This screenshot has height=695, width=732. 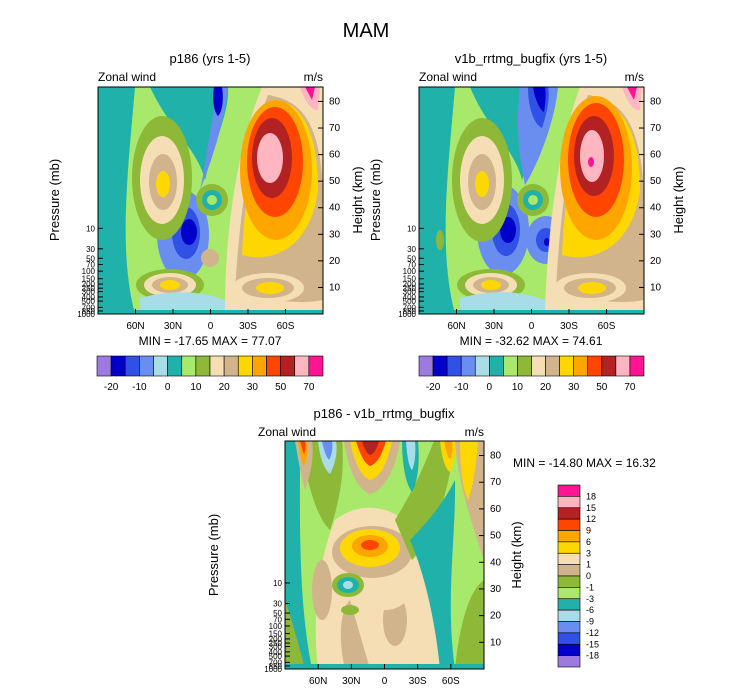 I want to click on height-tick-label: 70, so click(x=656, y=128).